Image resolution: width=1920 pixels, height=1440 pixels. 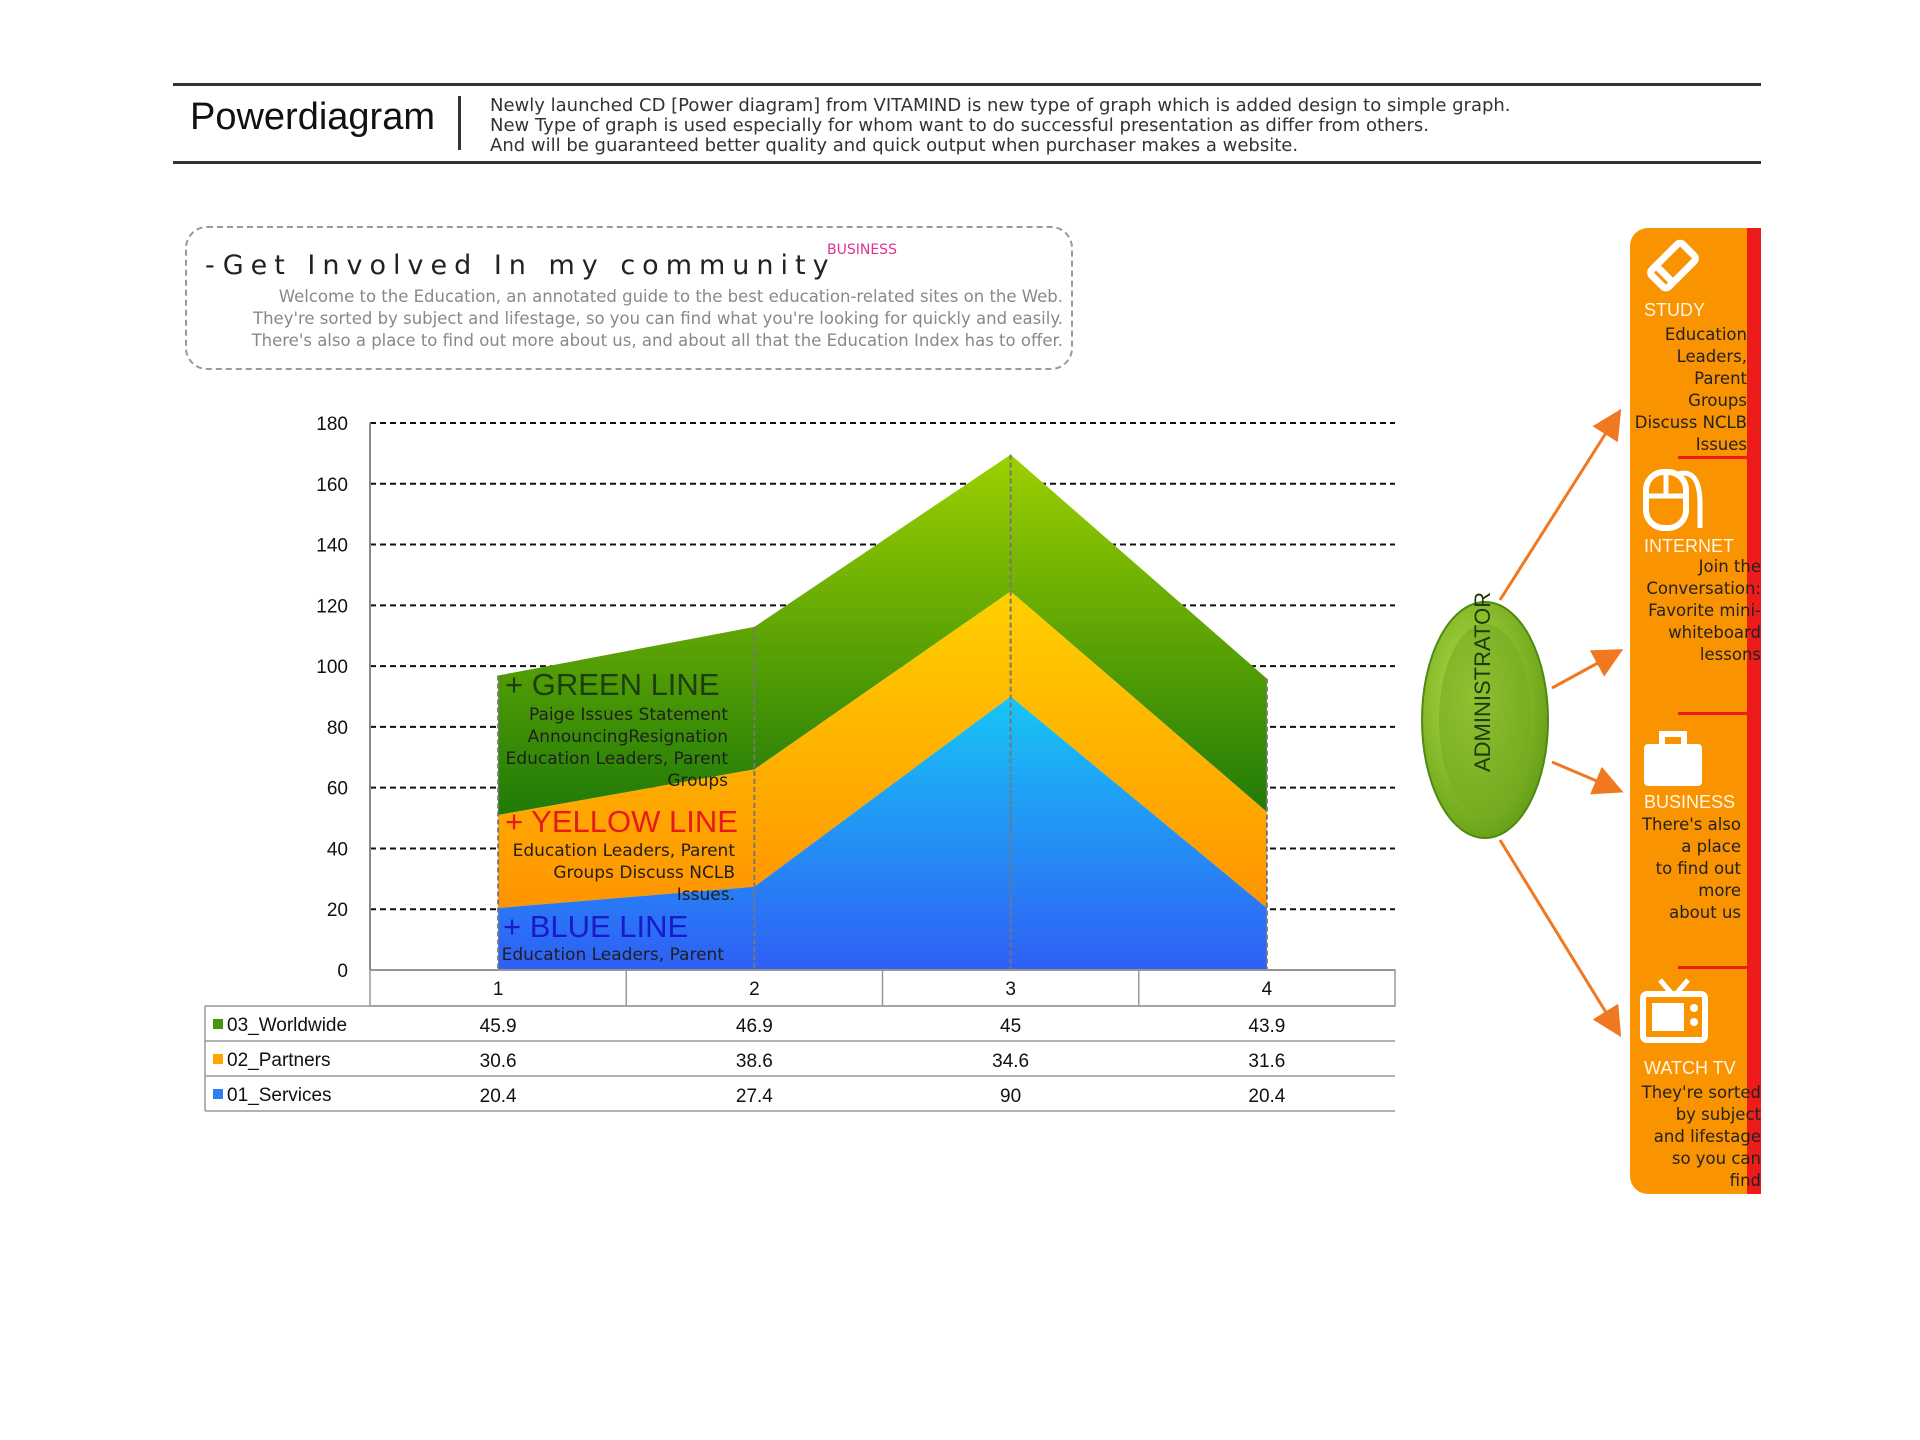 What do you see at coordinates (1673, 758) in the screenshot?
I see `briefcase-icon` at bounding box center [1673, 758].